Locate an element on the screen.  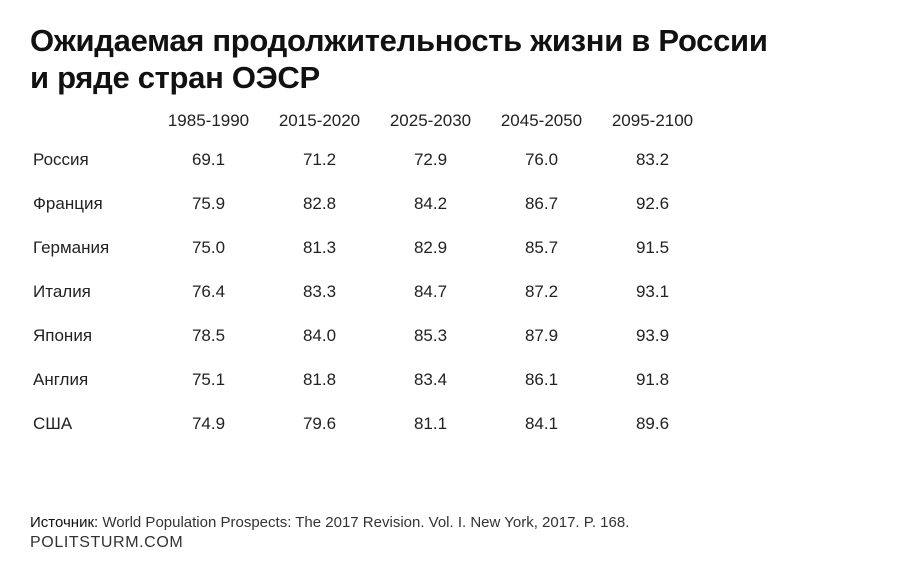
table-row: Италия 76.4 83.3 84.7 87.2 93.1 is located at coordinates (365, 292).